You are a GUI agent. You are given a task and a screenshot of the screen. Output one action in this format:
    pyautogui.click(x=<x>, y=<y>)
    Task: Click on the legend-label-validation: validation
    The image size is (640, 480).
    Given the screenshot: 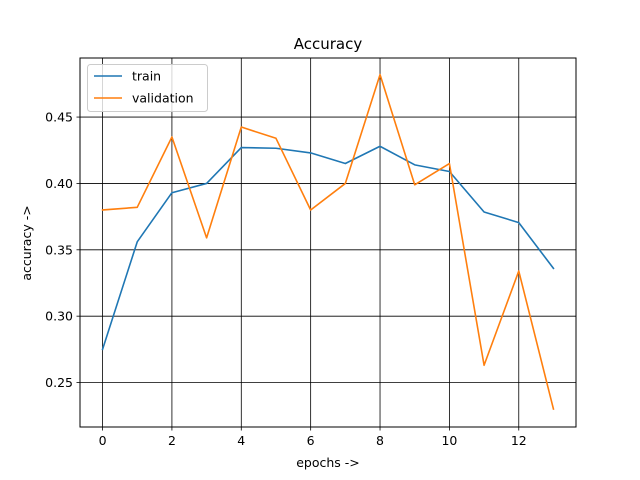 What is the action you would take?
    pyautogui.click(x=163, y=98)
    